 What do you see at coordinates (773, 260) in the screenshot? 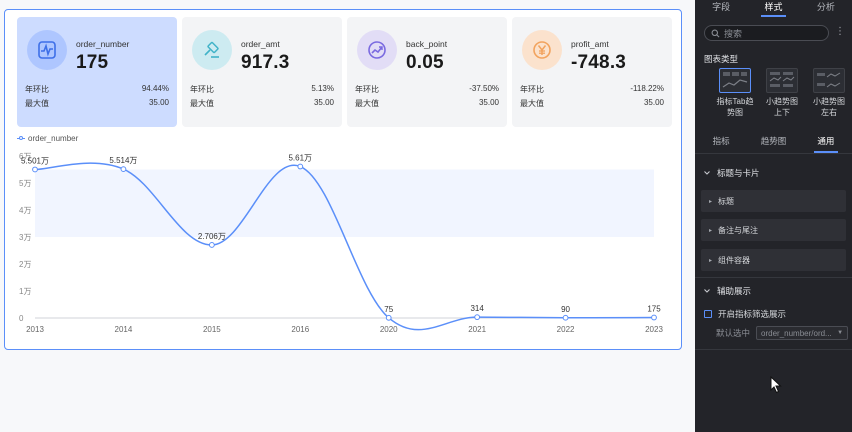
I see `section-container: ▸ 组件容器` at bounding box center [773, 260].